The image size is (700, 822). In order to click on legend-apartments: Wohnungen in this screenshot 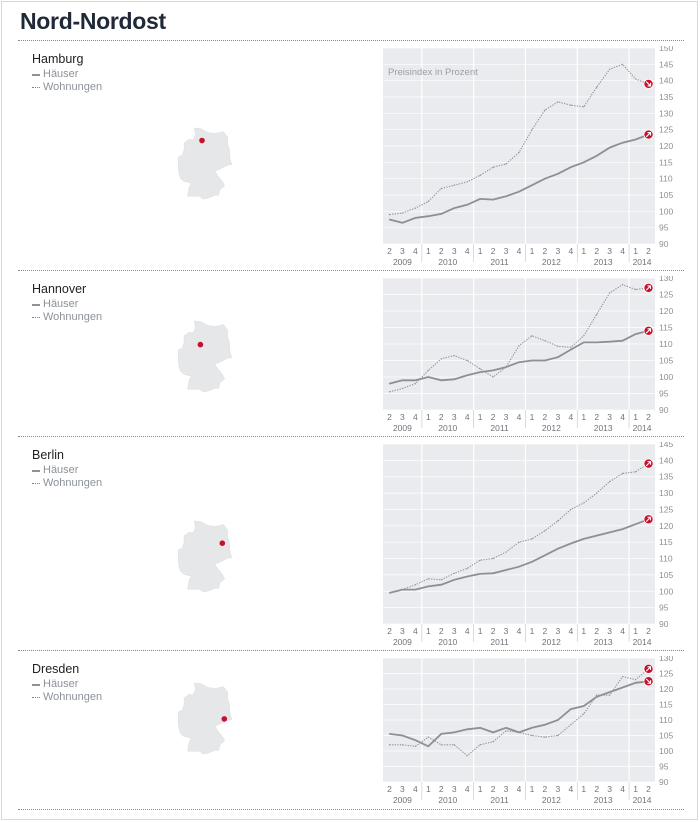, I will do `click(67, 87)`.